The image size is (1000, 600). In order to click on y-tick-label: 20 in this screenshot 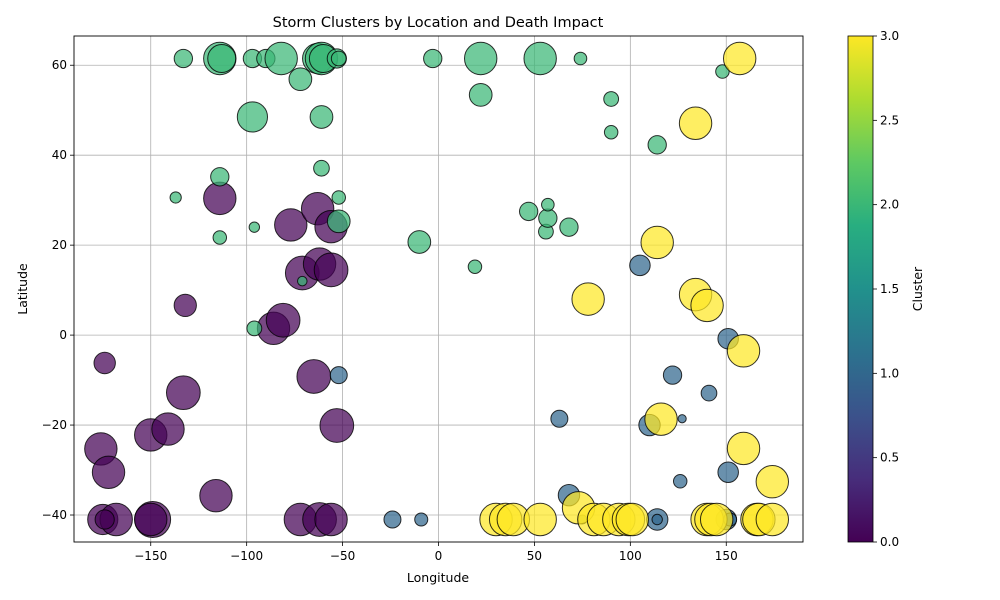, I will do `click(59, 245)`.